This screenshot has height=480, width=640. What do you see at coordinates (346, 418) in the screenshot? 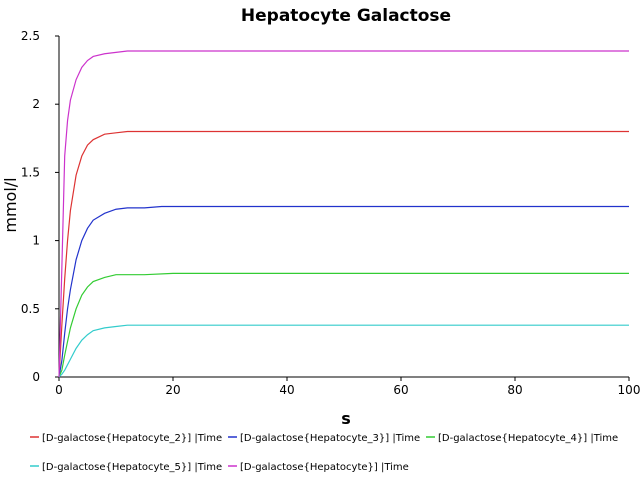
I see `x-axis-label: s` at bounding box center [346, 418].